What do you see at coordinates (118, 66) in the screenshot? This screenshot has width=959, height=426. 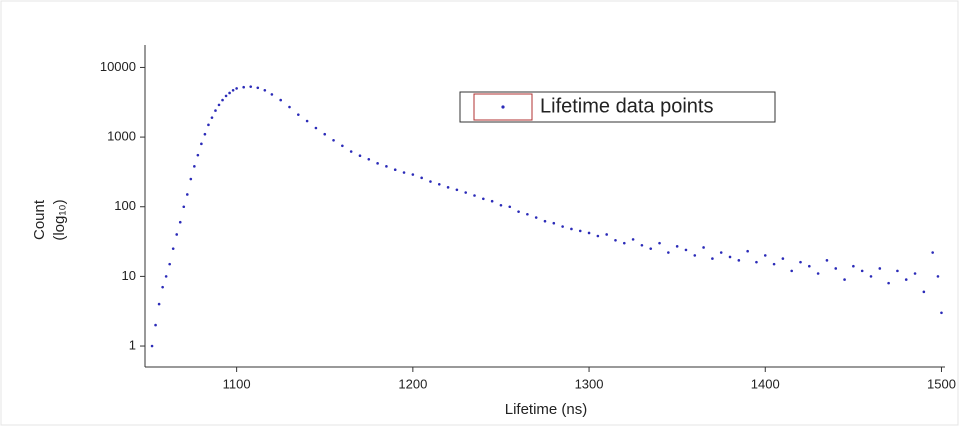 I see `y-tick-label: 10000` at bounding box center [118, 66].